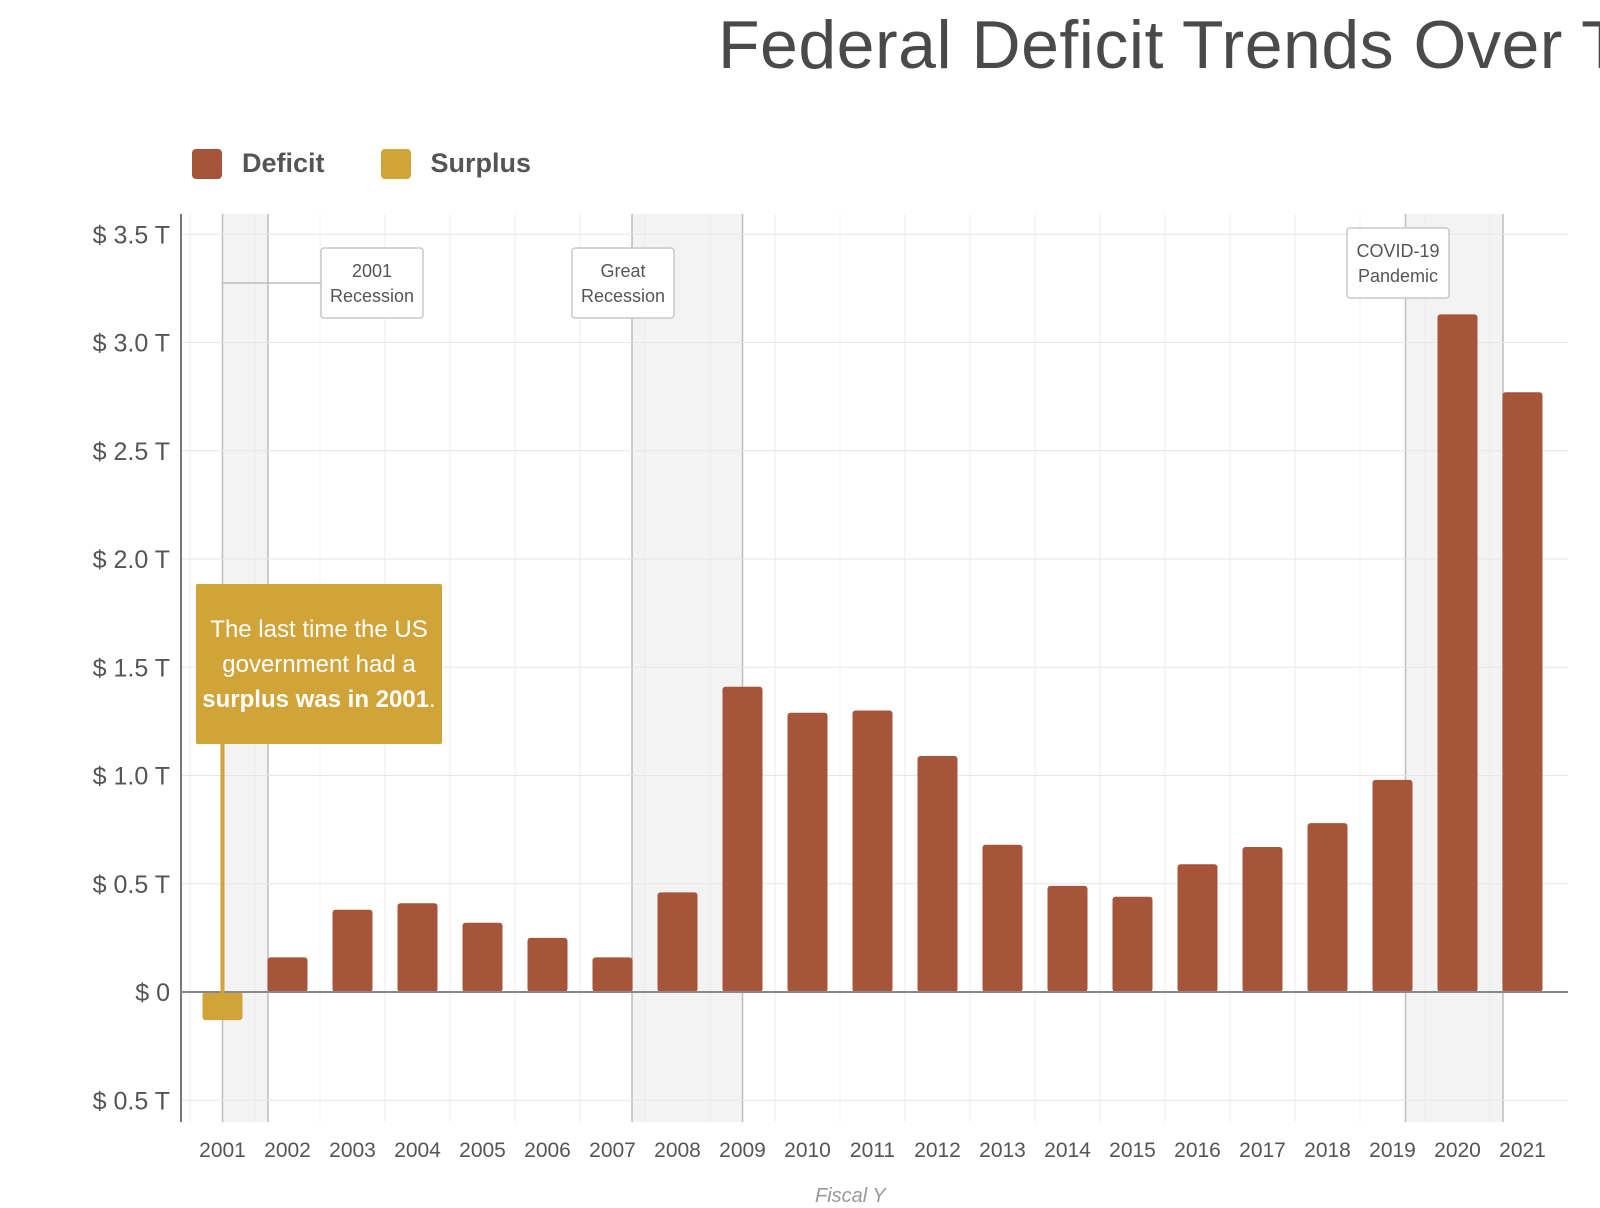 This screenshot has width=1600, height=1208. I want to click on bar-2014, so click(1067, 938).